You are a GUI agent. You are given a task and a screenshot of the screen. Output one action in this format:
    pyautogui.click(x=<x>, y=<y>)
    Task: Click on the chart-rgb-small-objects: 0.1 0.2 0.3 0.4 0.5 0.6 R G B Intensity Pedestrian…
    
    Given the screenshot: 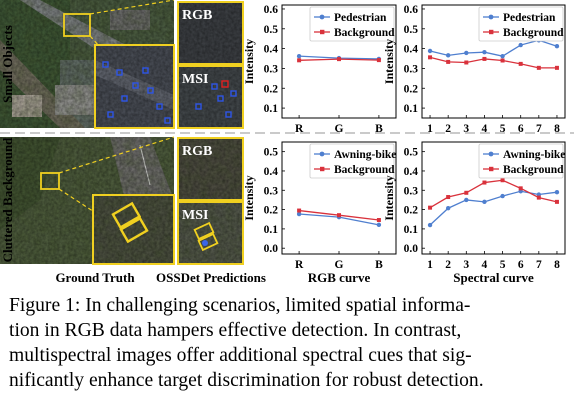 What is the action you would take?
    pyautogui.click(x=319, y=69)
    